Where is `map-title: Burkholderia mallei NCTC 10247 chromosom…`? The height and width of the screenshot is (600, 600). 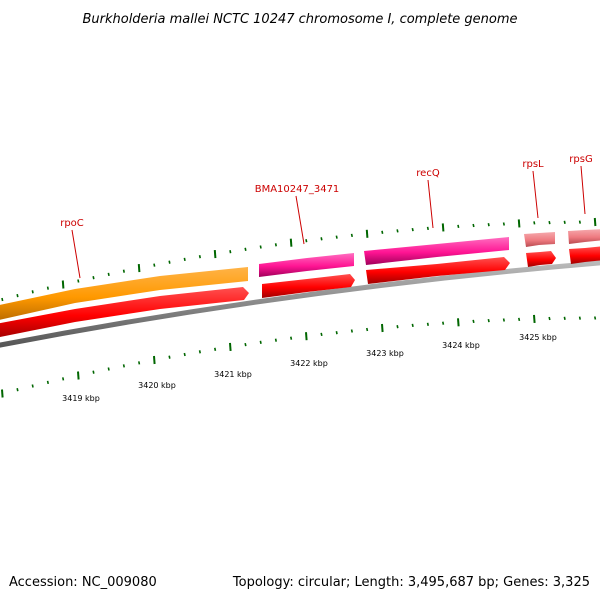
map-title: Burkholderia mallei NCTC 10247 chromosom… is located at coordinates (299, 19).